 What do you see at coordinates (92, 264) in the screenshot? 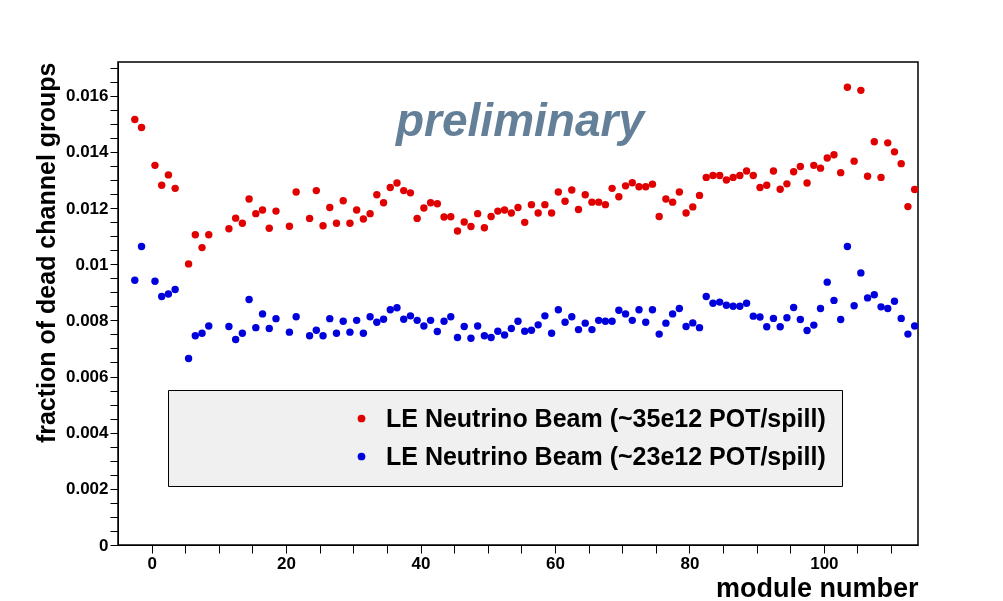
I see `y-tick-label: 0.01` at bounding box center [92, 264].